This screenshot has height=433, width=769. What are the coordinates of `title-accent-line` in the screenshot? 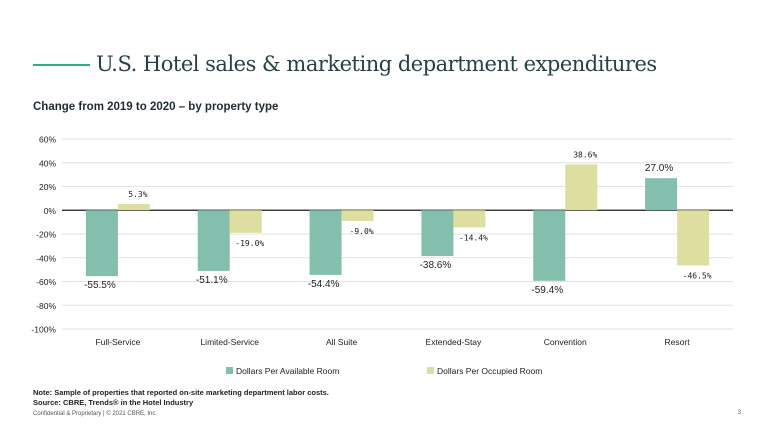 It's located at (61, 65).